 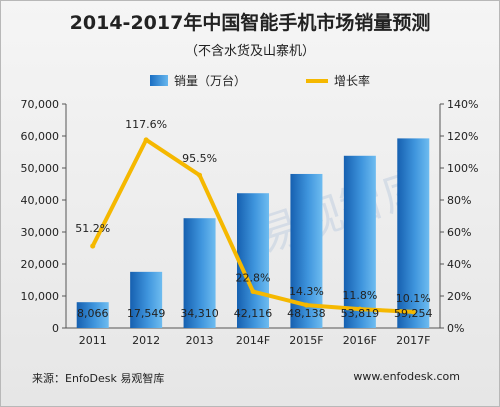 I want to click on legend-item-growth: 增长率, so click(x=338, y=80).